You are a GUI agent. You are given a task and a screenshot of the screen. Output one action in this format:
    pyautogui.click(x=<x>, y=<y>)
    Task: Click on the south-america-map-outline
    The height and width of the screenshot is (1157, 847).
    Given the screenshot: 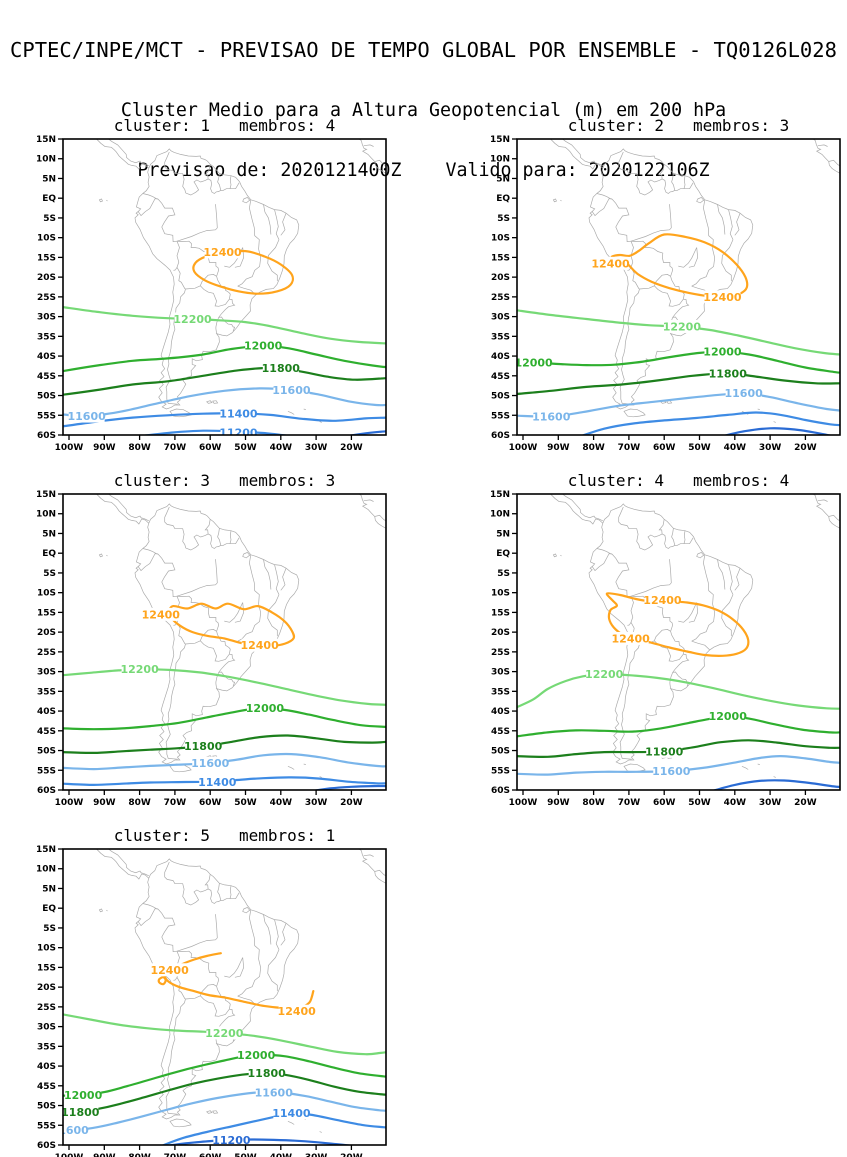 What is the action you would take?
    pyautogui.click(x=695, y=636)
    